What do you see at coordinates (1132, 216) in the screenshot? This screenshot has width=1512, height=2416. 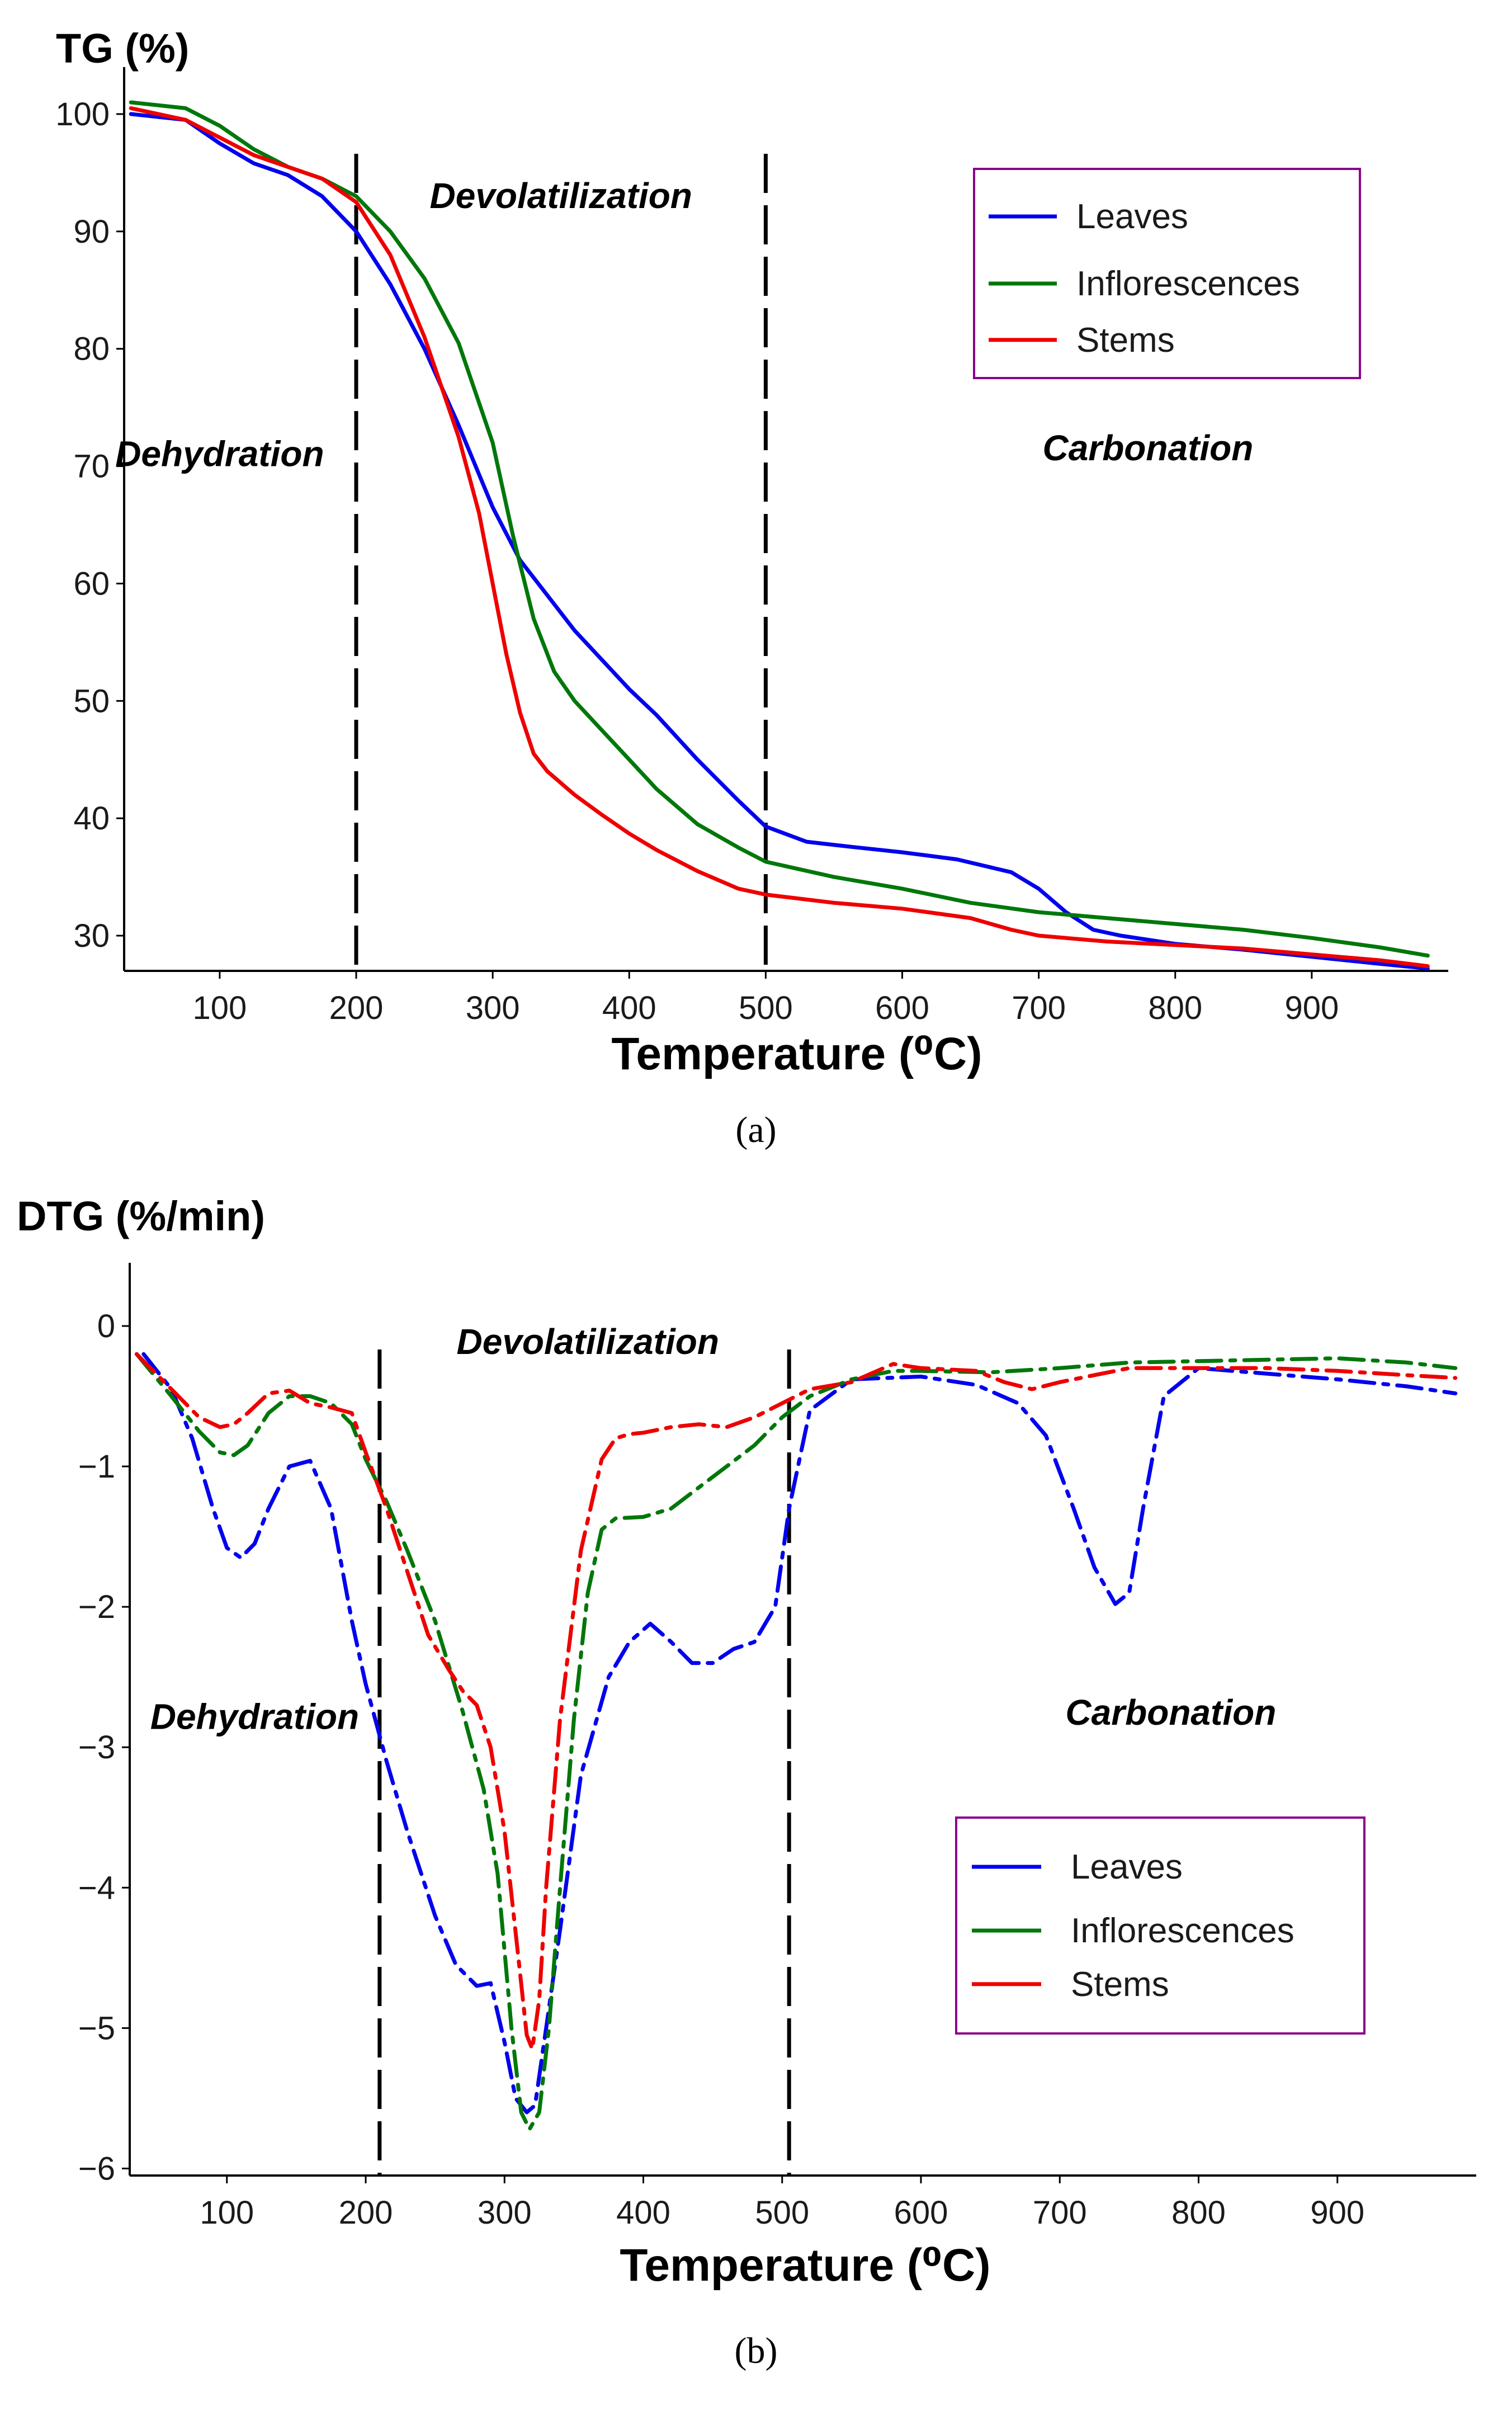 I see `tg-legend-label-leaves: Leaves` at bounding box center [1132, 216].